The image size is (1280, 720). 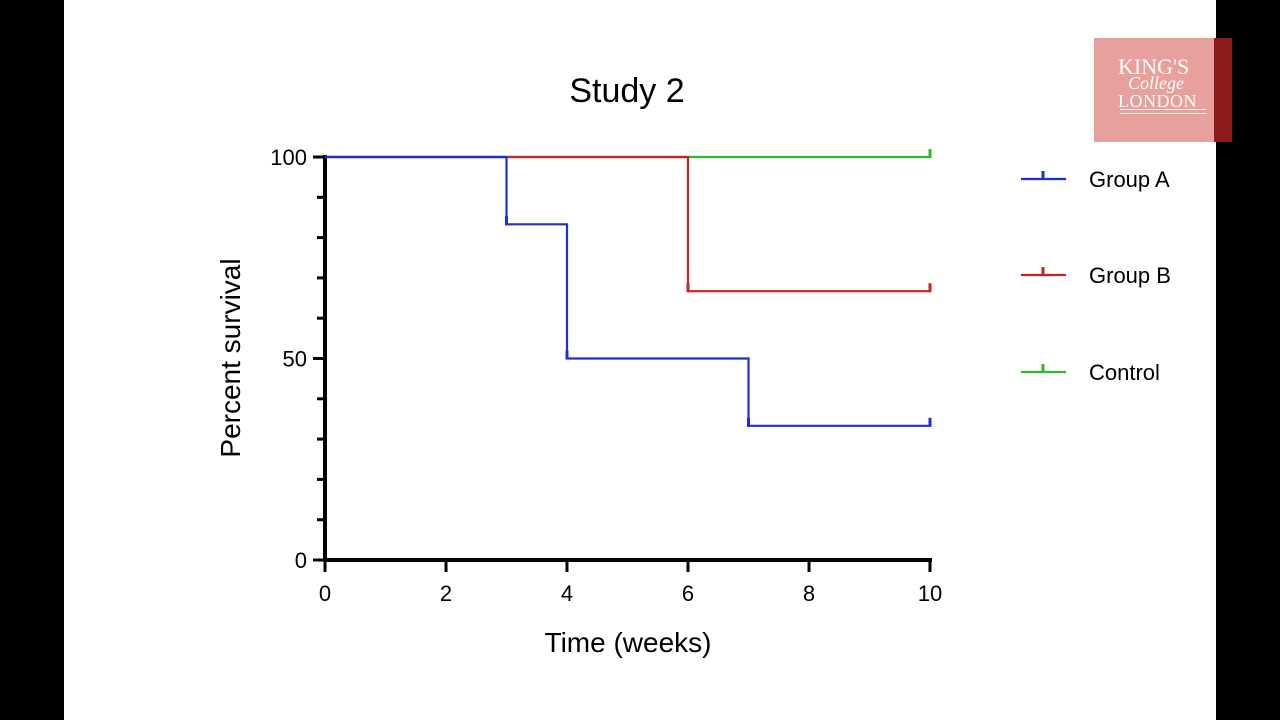 I want to click on x-tick-label: 4, so click(x=567, y=593).